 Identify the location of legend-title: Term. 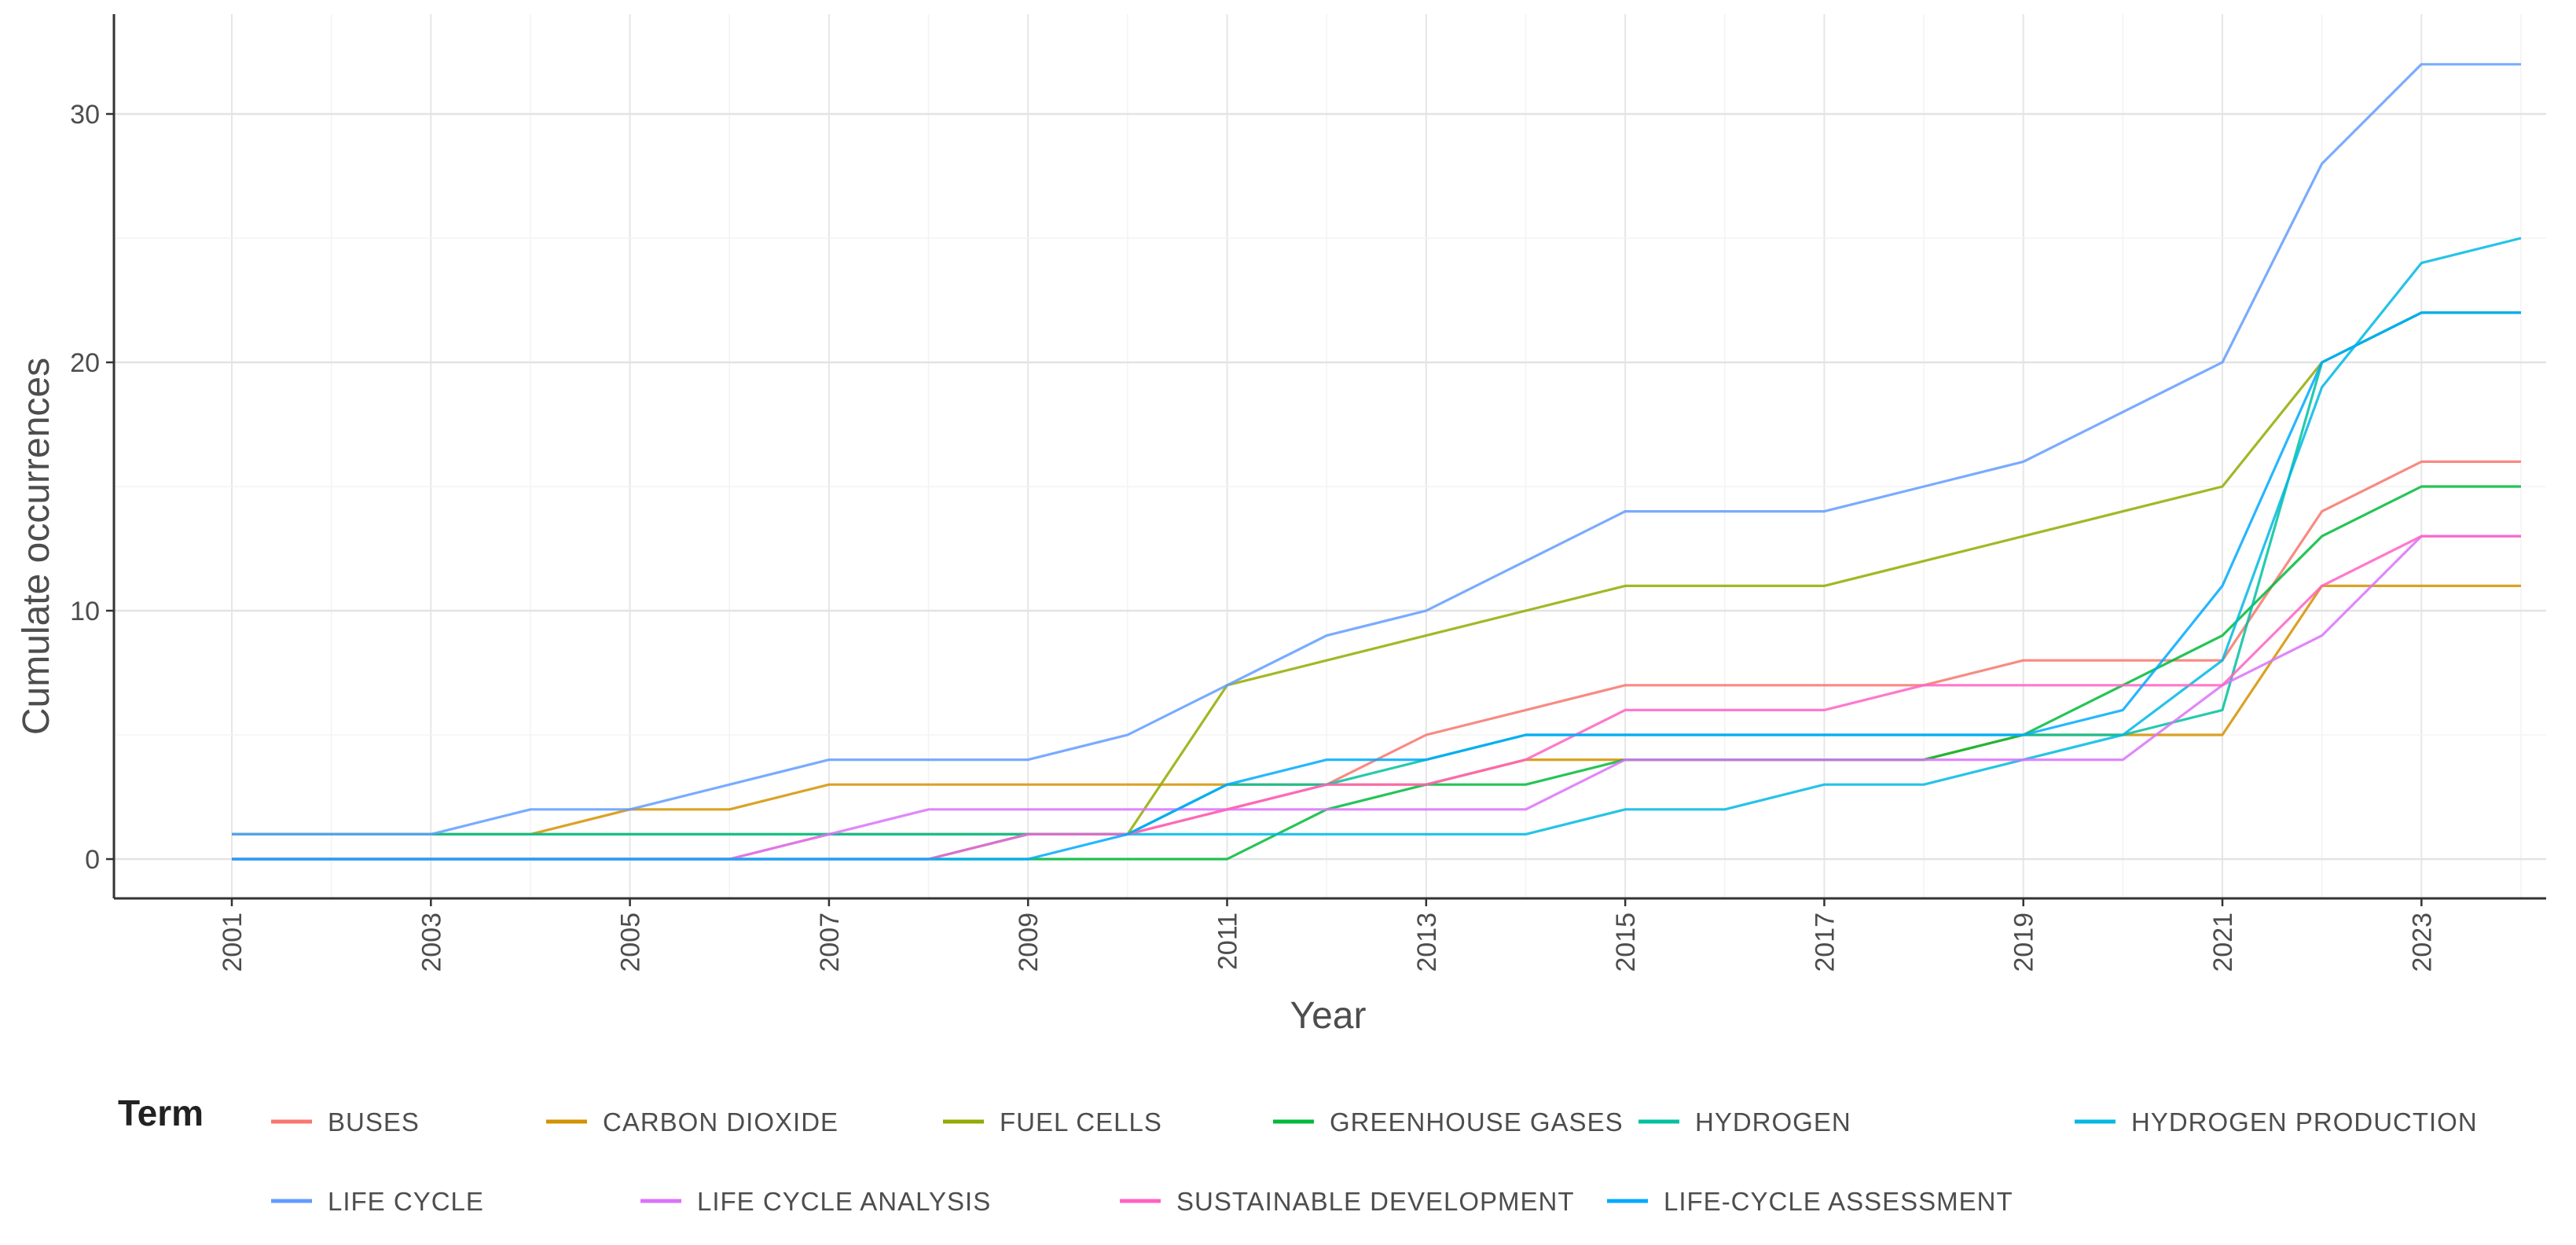
(161, 1113).